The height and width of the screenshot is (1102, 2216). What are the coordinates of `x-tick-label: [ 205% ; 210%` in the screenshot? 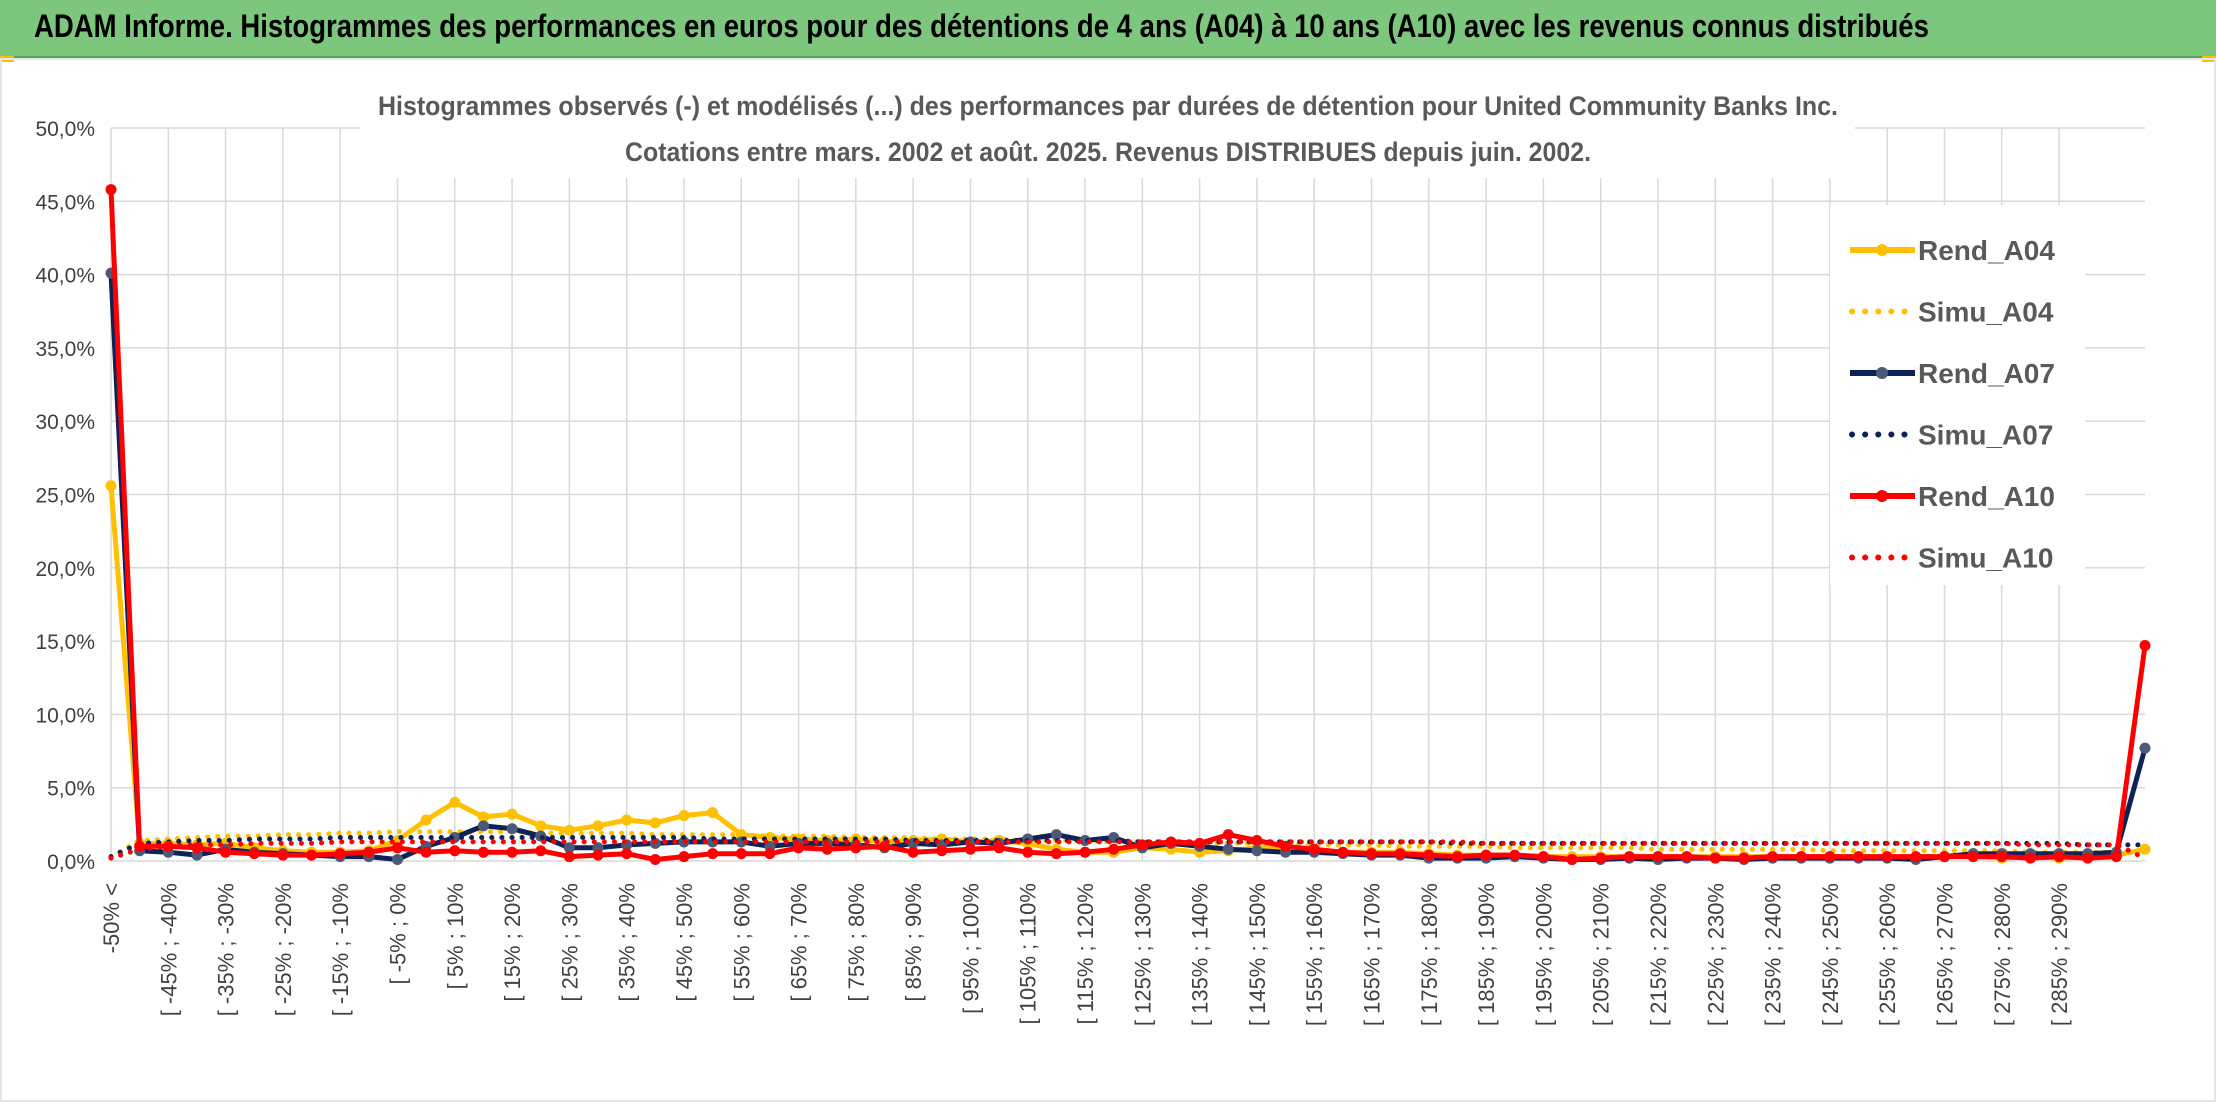 It's located at (1601, 954).